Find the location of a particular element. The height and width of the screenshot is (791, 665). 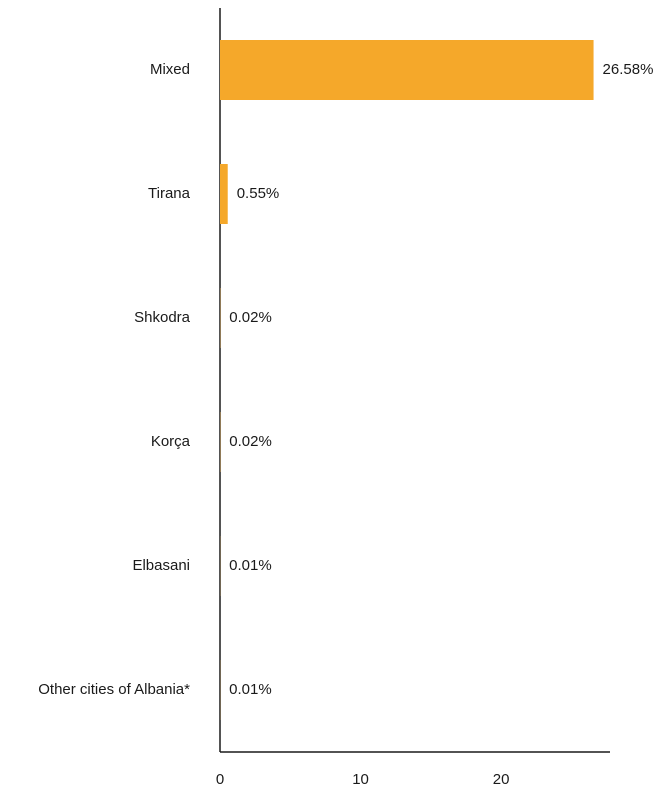

x-tick-label: 20 is located at coordinates (501, 779).